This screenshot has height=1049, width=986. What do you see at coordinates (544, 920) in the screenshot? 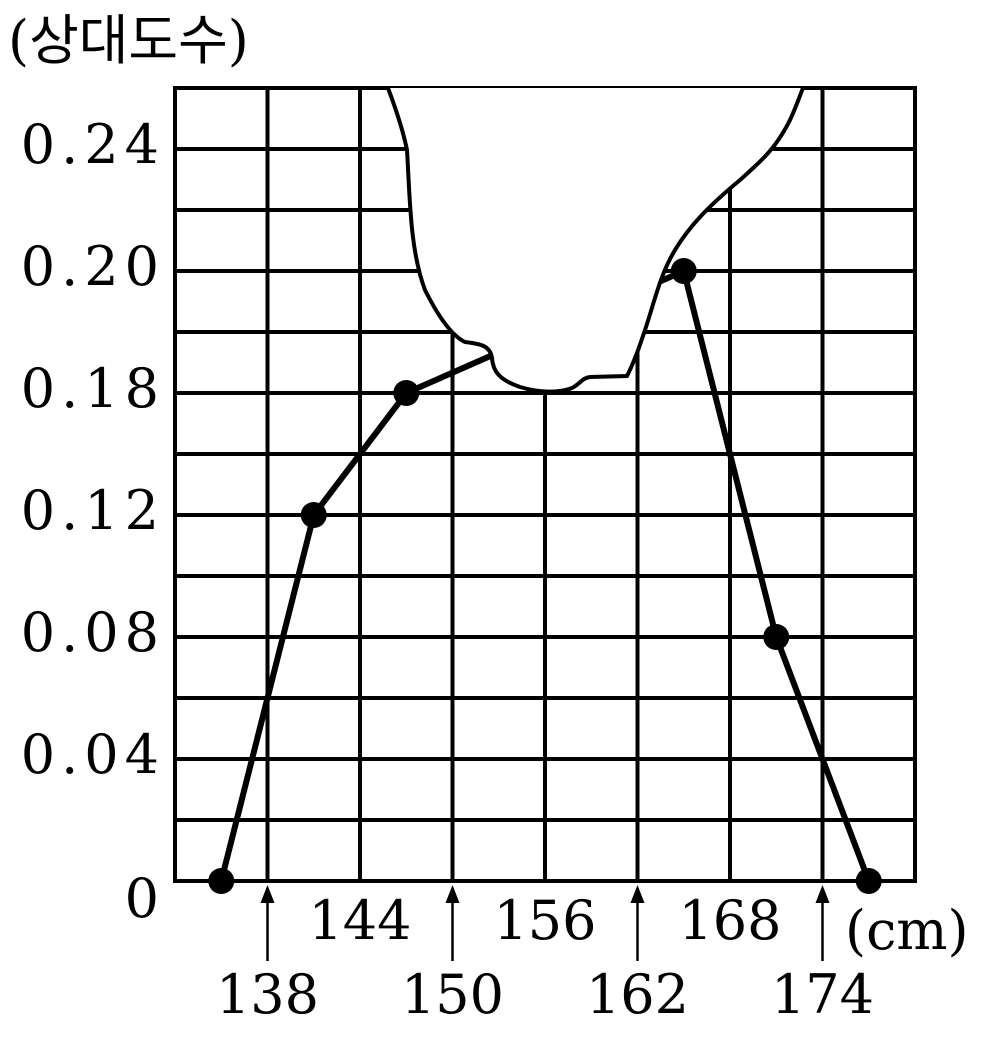
I see `x-tick-label: 156` at bounding box center [544, 920].